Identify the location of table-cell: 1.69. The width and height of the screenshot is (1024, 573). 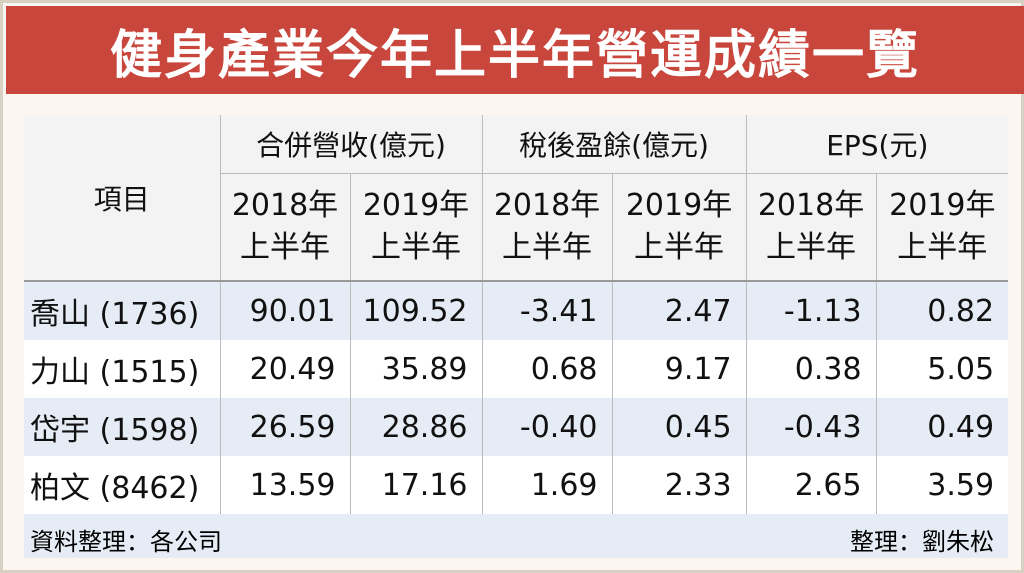
(547, 485).